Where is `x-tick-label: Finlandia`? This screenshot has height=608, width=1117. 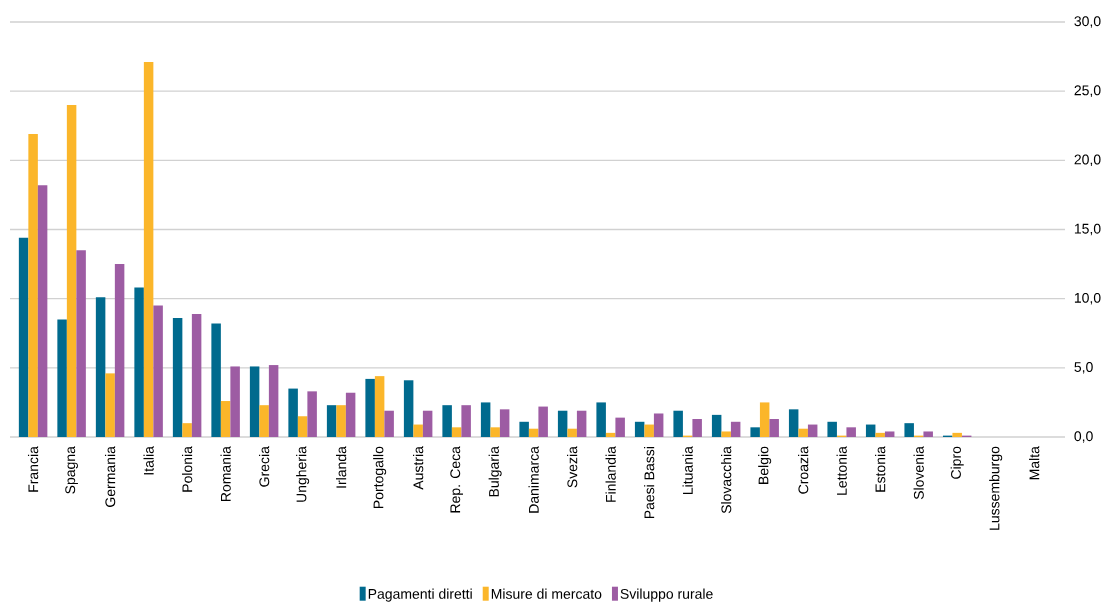
x-tick-label: Finlandia is located at coordinates (610, 474).